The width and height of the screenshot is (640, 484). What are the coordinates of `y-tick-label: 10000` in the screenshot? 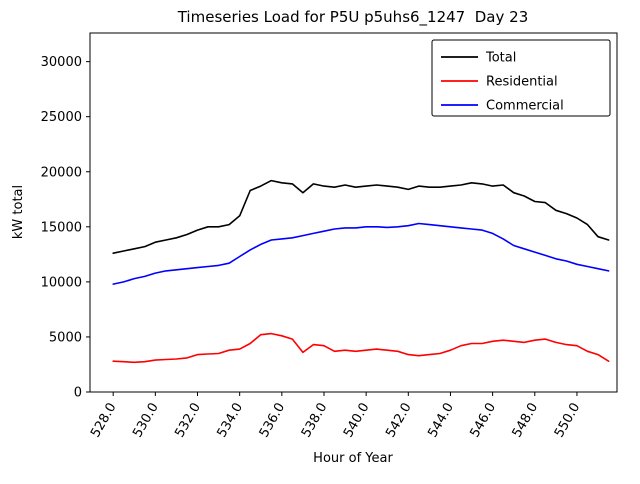 It's located at (61, 282).